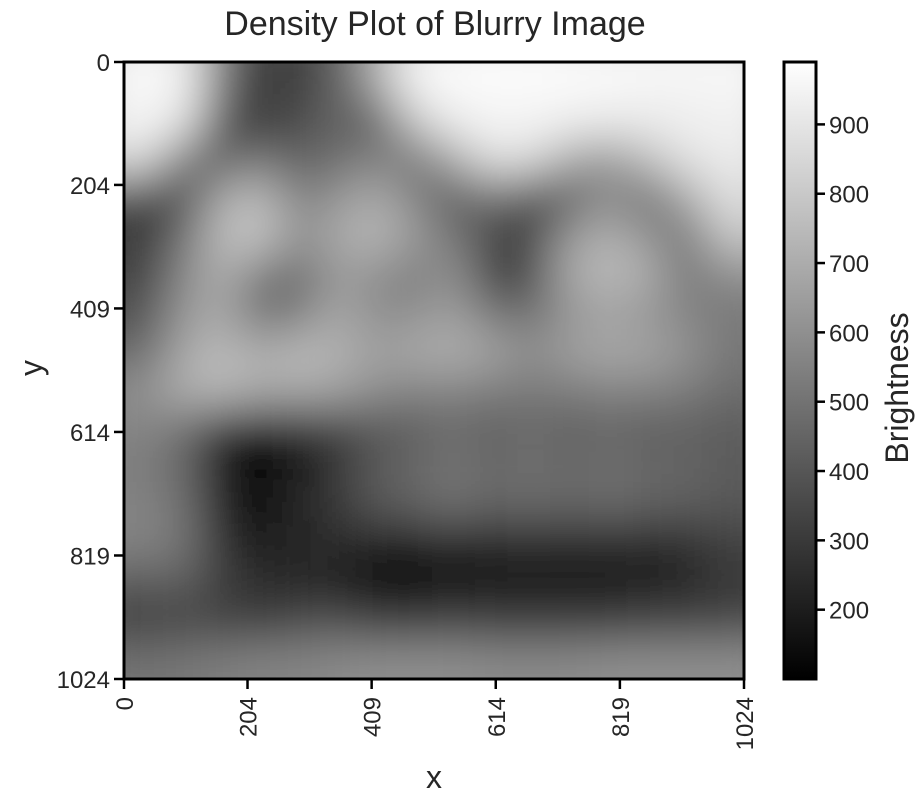 Image resolution: width=924 pixels, height=804 pixels. I want to click on x-tick-label: 409, so click(373, 717).